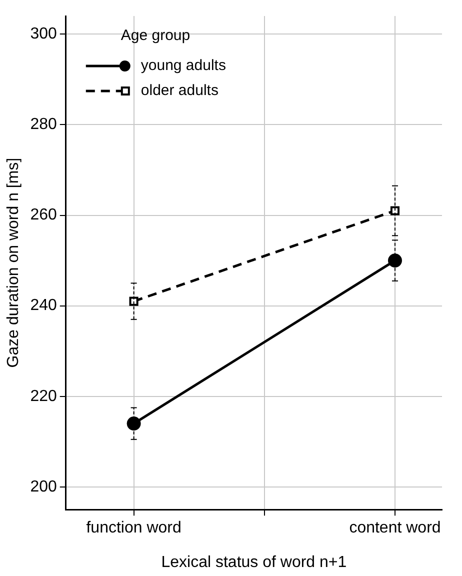 Image resolution: width=462 pixels, height=576 pixels. I want to click on y-tick-label: 240, so click(43, 305).